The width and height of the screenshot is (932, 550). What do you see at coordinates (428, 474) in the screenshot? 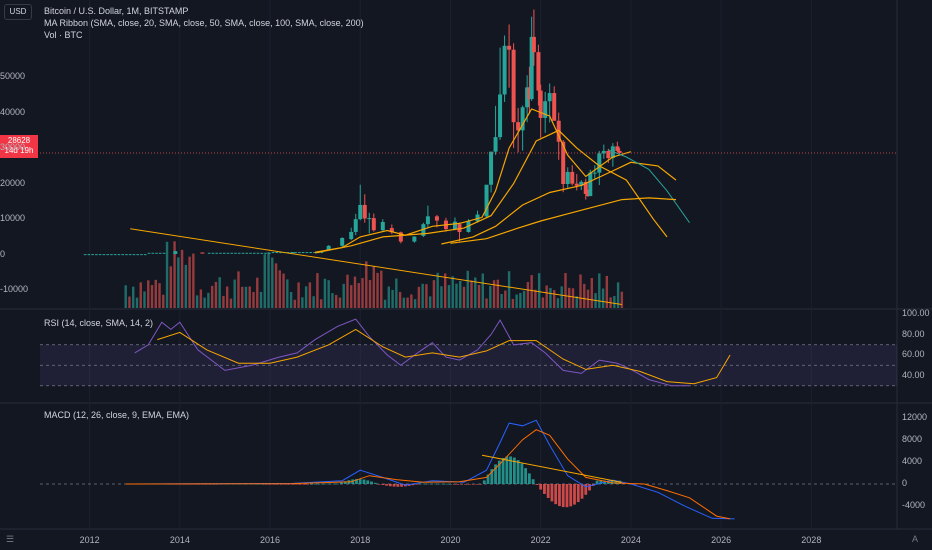
I see `macd-signal-line` at bounding box center [428, 474].